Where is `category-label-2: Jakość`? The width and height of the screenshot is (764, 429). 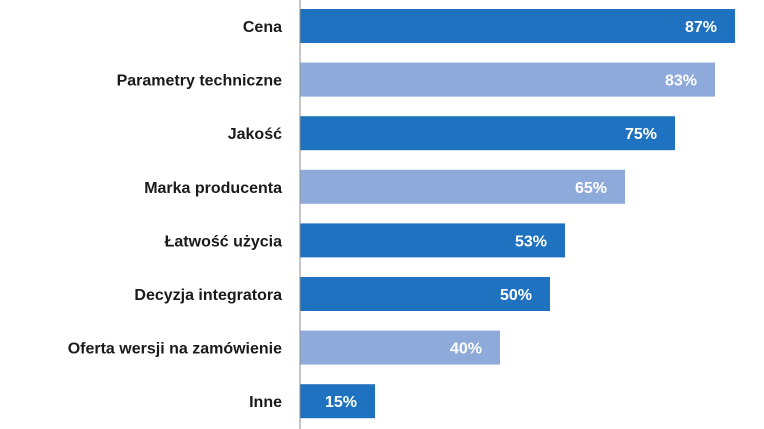 category-label-2: Jakość is located at coordinates (255, 134).